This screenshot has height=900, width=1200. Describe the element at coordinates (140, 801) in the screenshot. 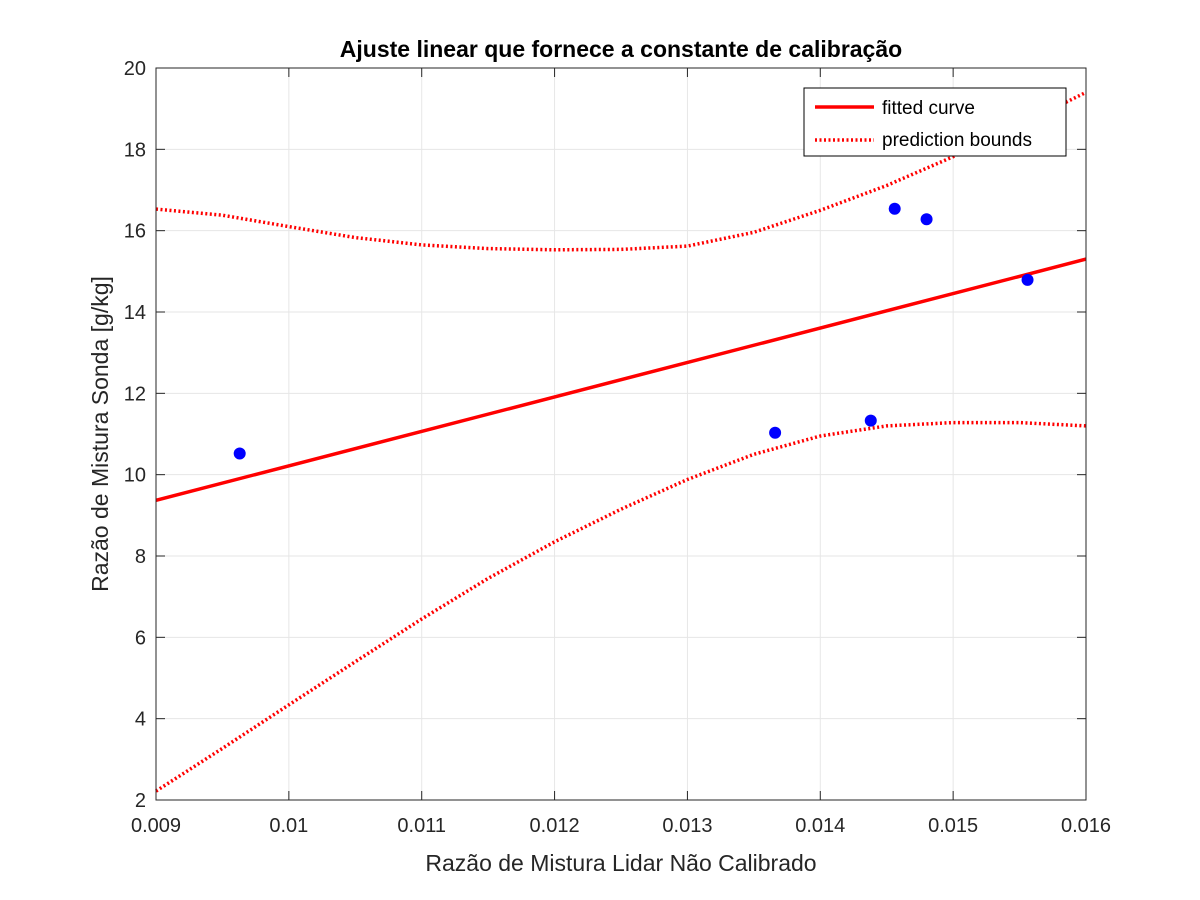

I see `y-tick-label: 2` at that location.